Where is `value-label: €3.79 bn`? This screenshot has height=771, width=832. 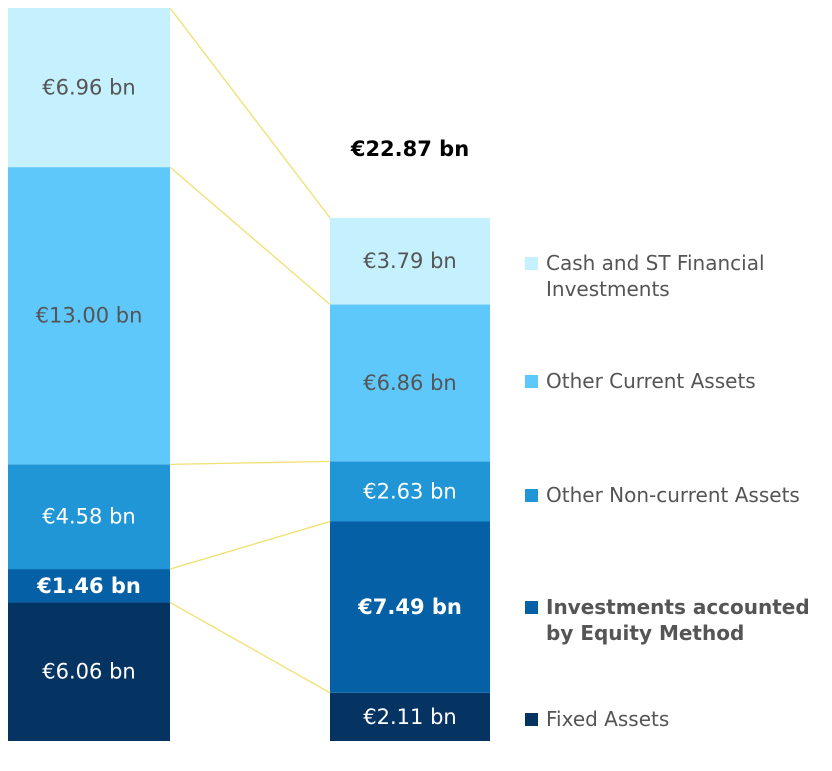 value-label: €3.79 bn is located at coordinates (409, 261).